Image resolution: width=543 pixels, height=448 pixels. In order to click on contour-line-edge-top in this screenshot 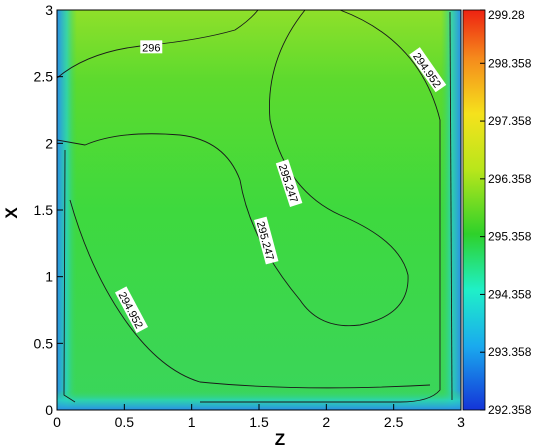, I will do `click(451, 206)`.